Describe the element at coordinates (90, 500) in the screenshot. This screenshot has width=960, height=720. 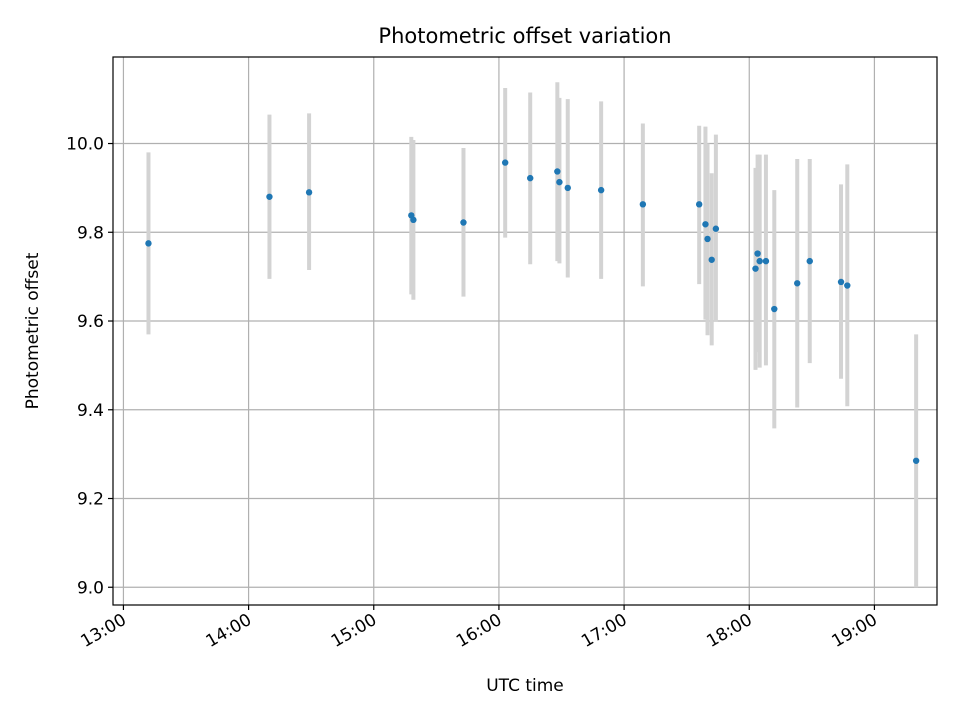
I see `y-tick-label: 9.2` at that location.